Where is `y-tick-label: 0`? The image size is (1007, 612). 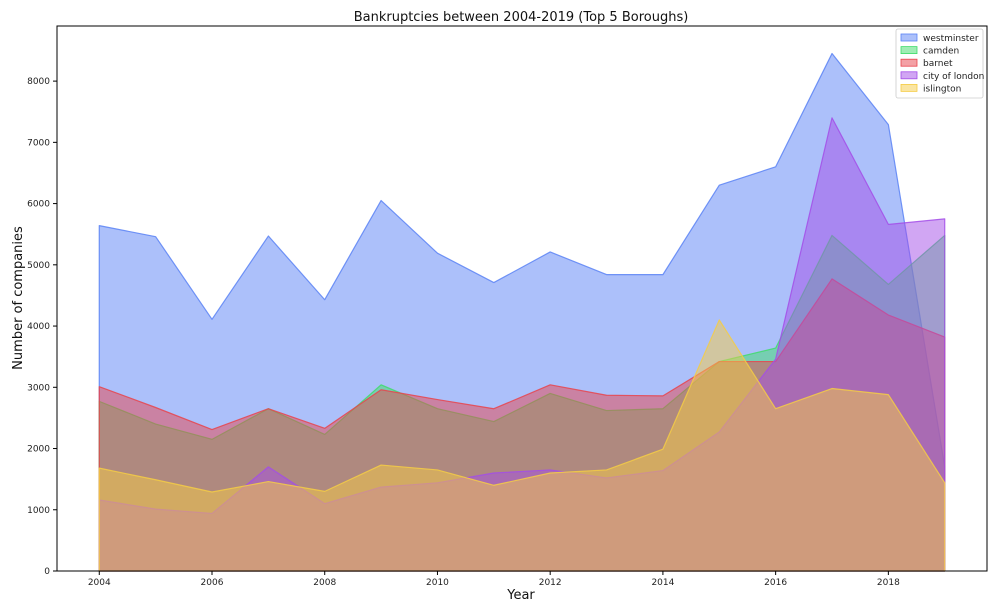 y-tick-label: 0 is located at coordinates (47, 572).